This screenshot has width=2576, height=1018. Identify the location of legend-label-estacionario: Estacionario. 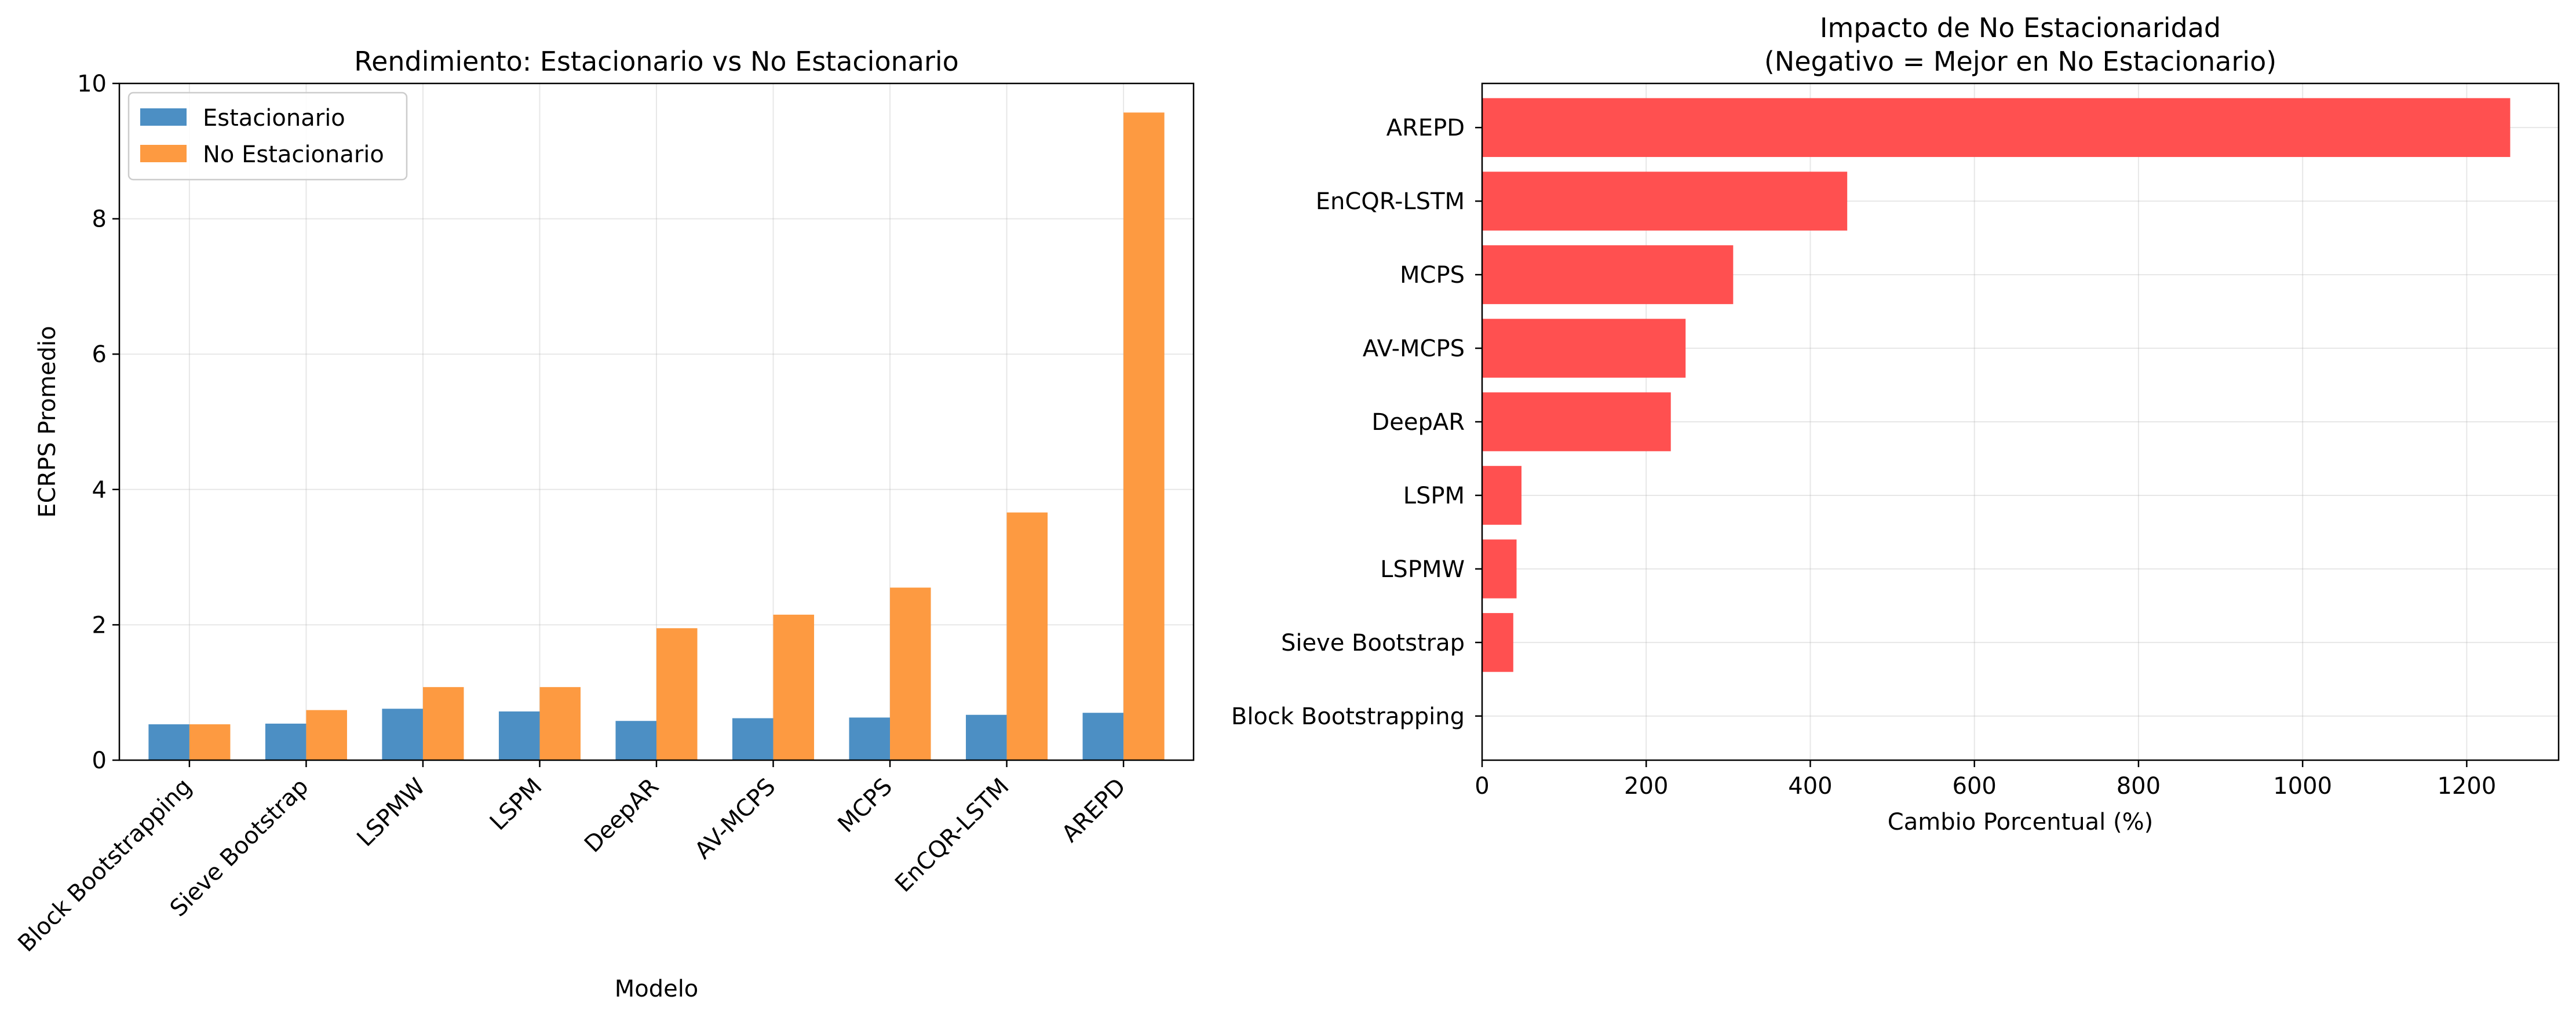
(274, 118).